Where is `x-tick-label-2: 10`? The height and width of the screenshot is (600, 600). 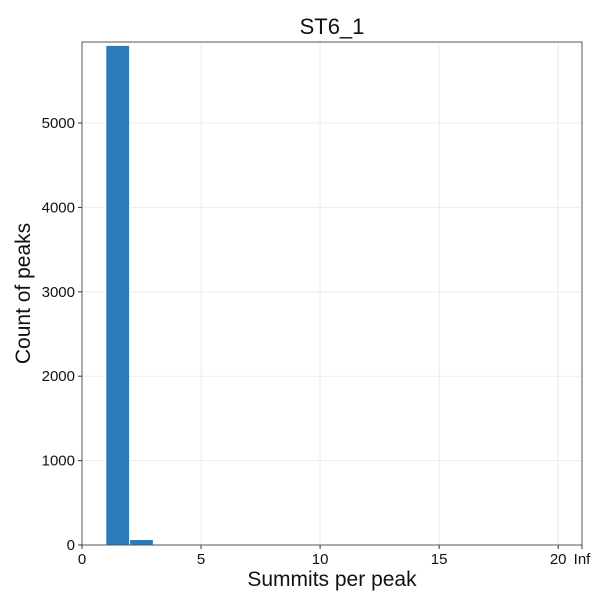
x-tick-label-2: 10 is located at coordinates (320, 559).